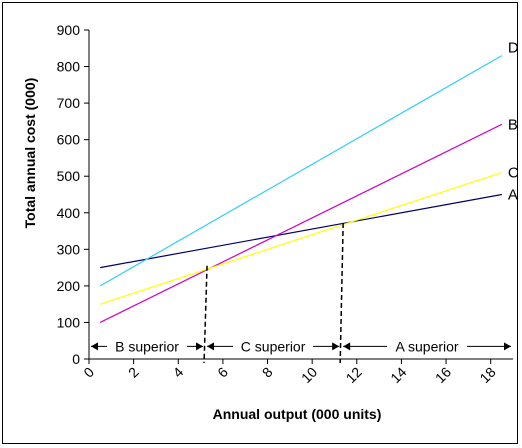  I want to click on x-tick-label: 14, so click(398, 375).